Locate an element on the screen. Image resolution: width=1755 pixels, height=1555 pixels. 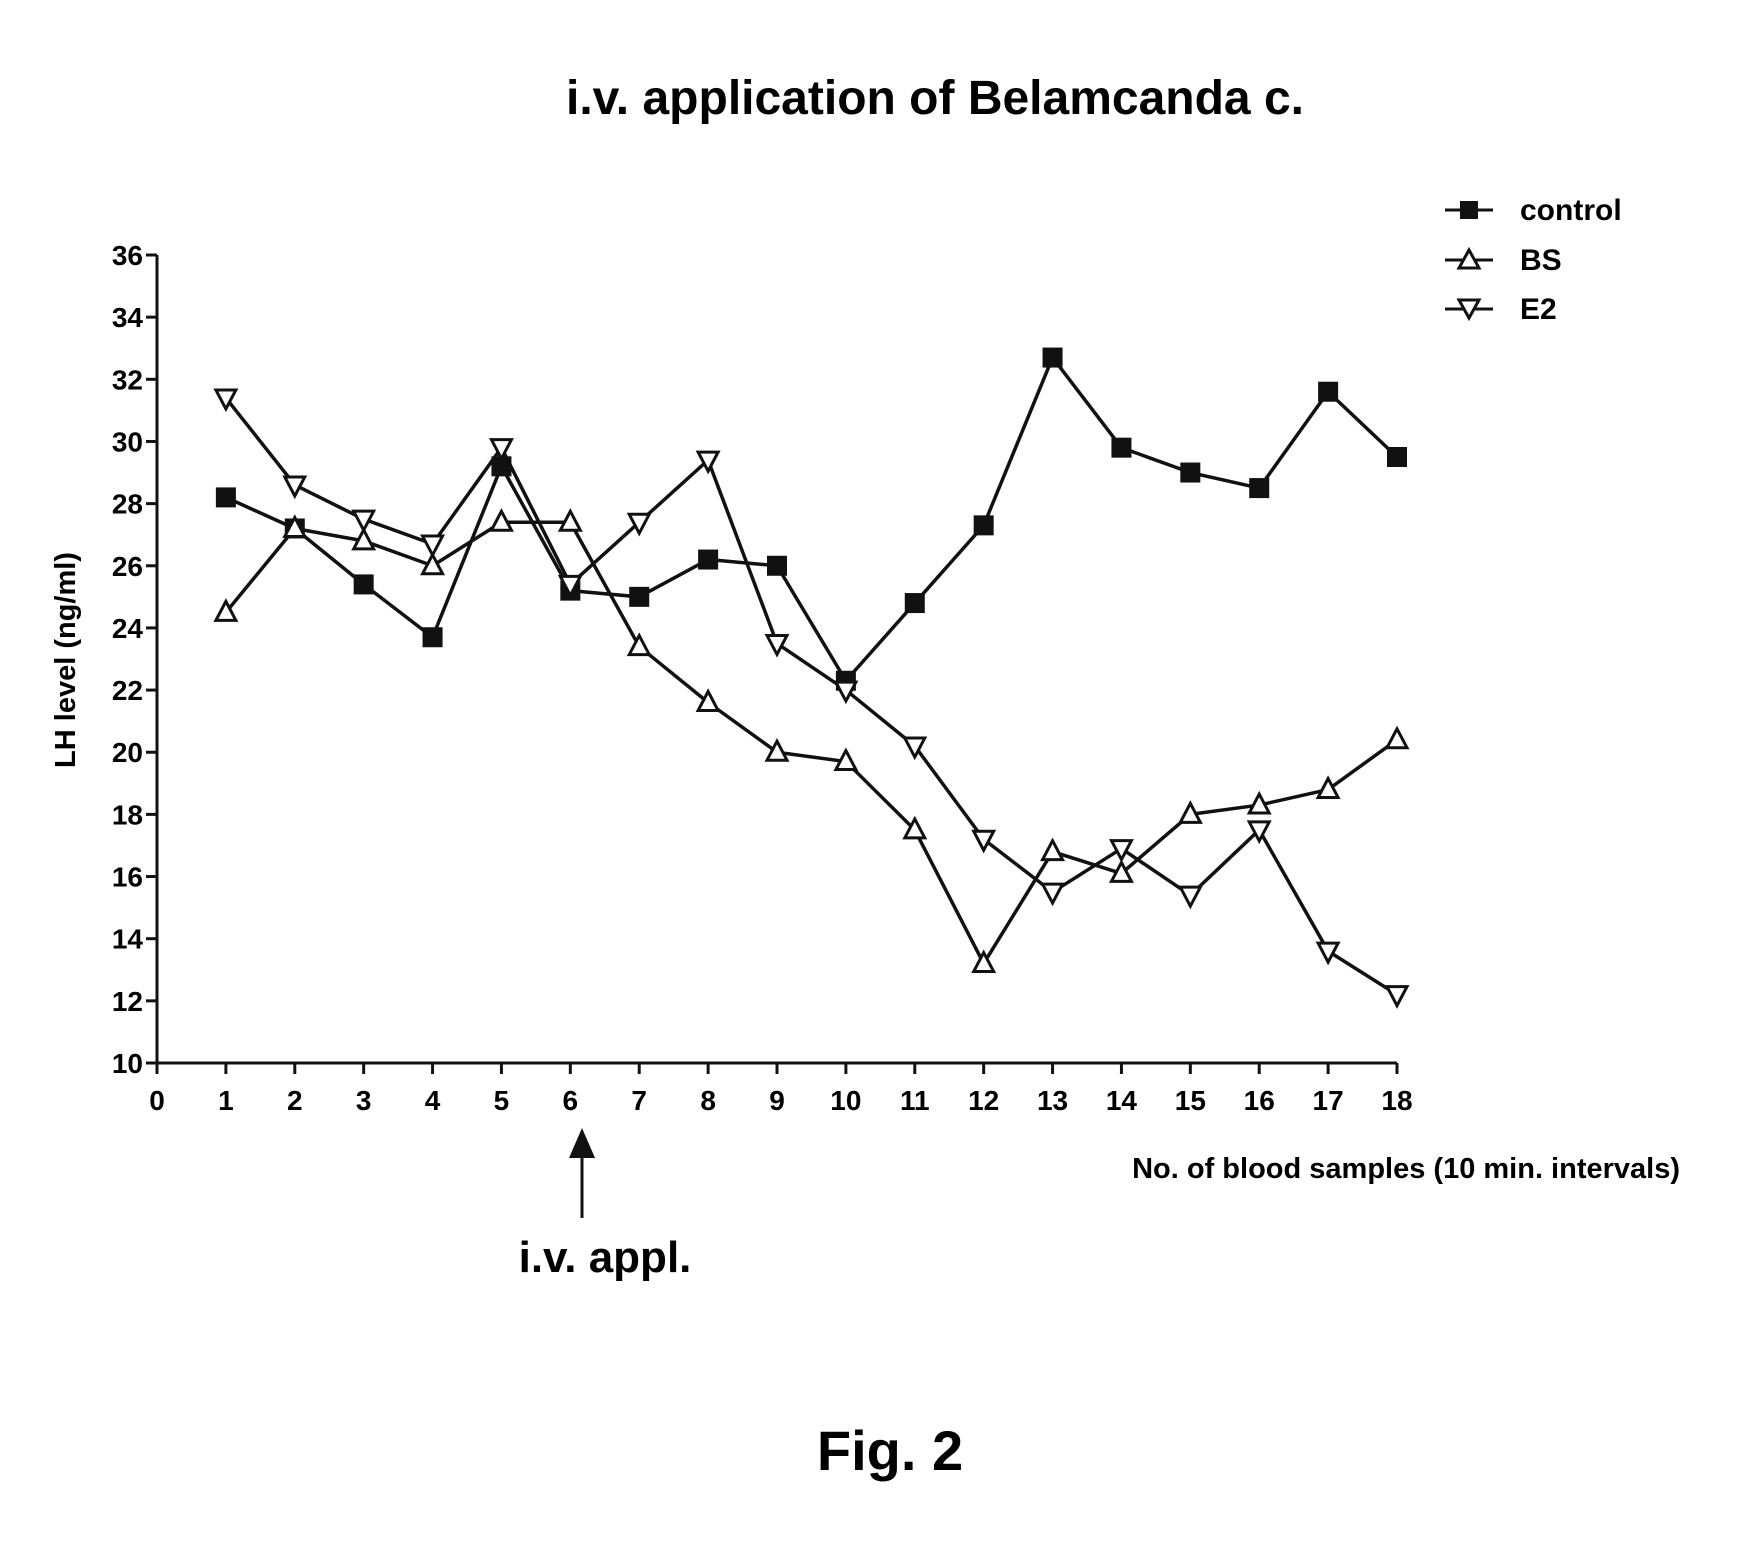
legend-bs-marker is located at coordinates (1469, 258).